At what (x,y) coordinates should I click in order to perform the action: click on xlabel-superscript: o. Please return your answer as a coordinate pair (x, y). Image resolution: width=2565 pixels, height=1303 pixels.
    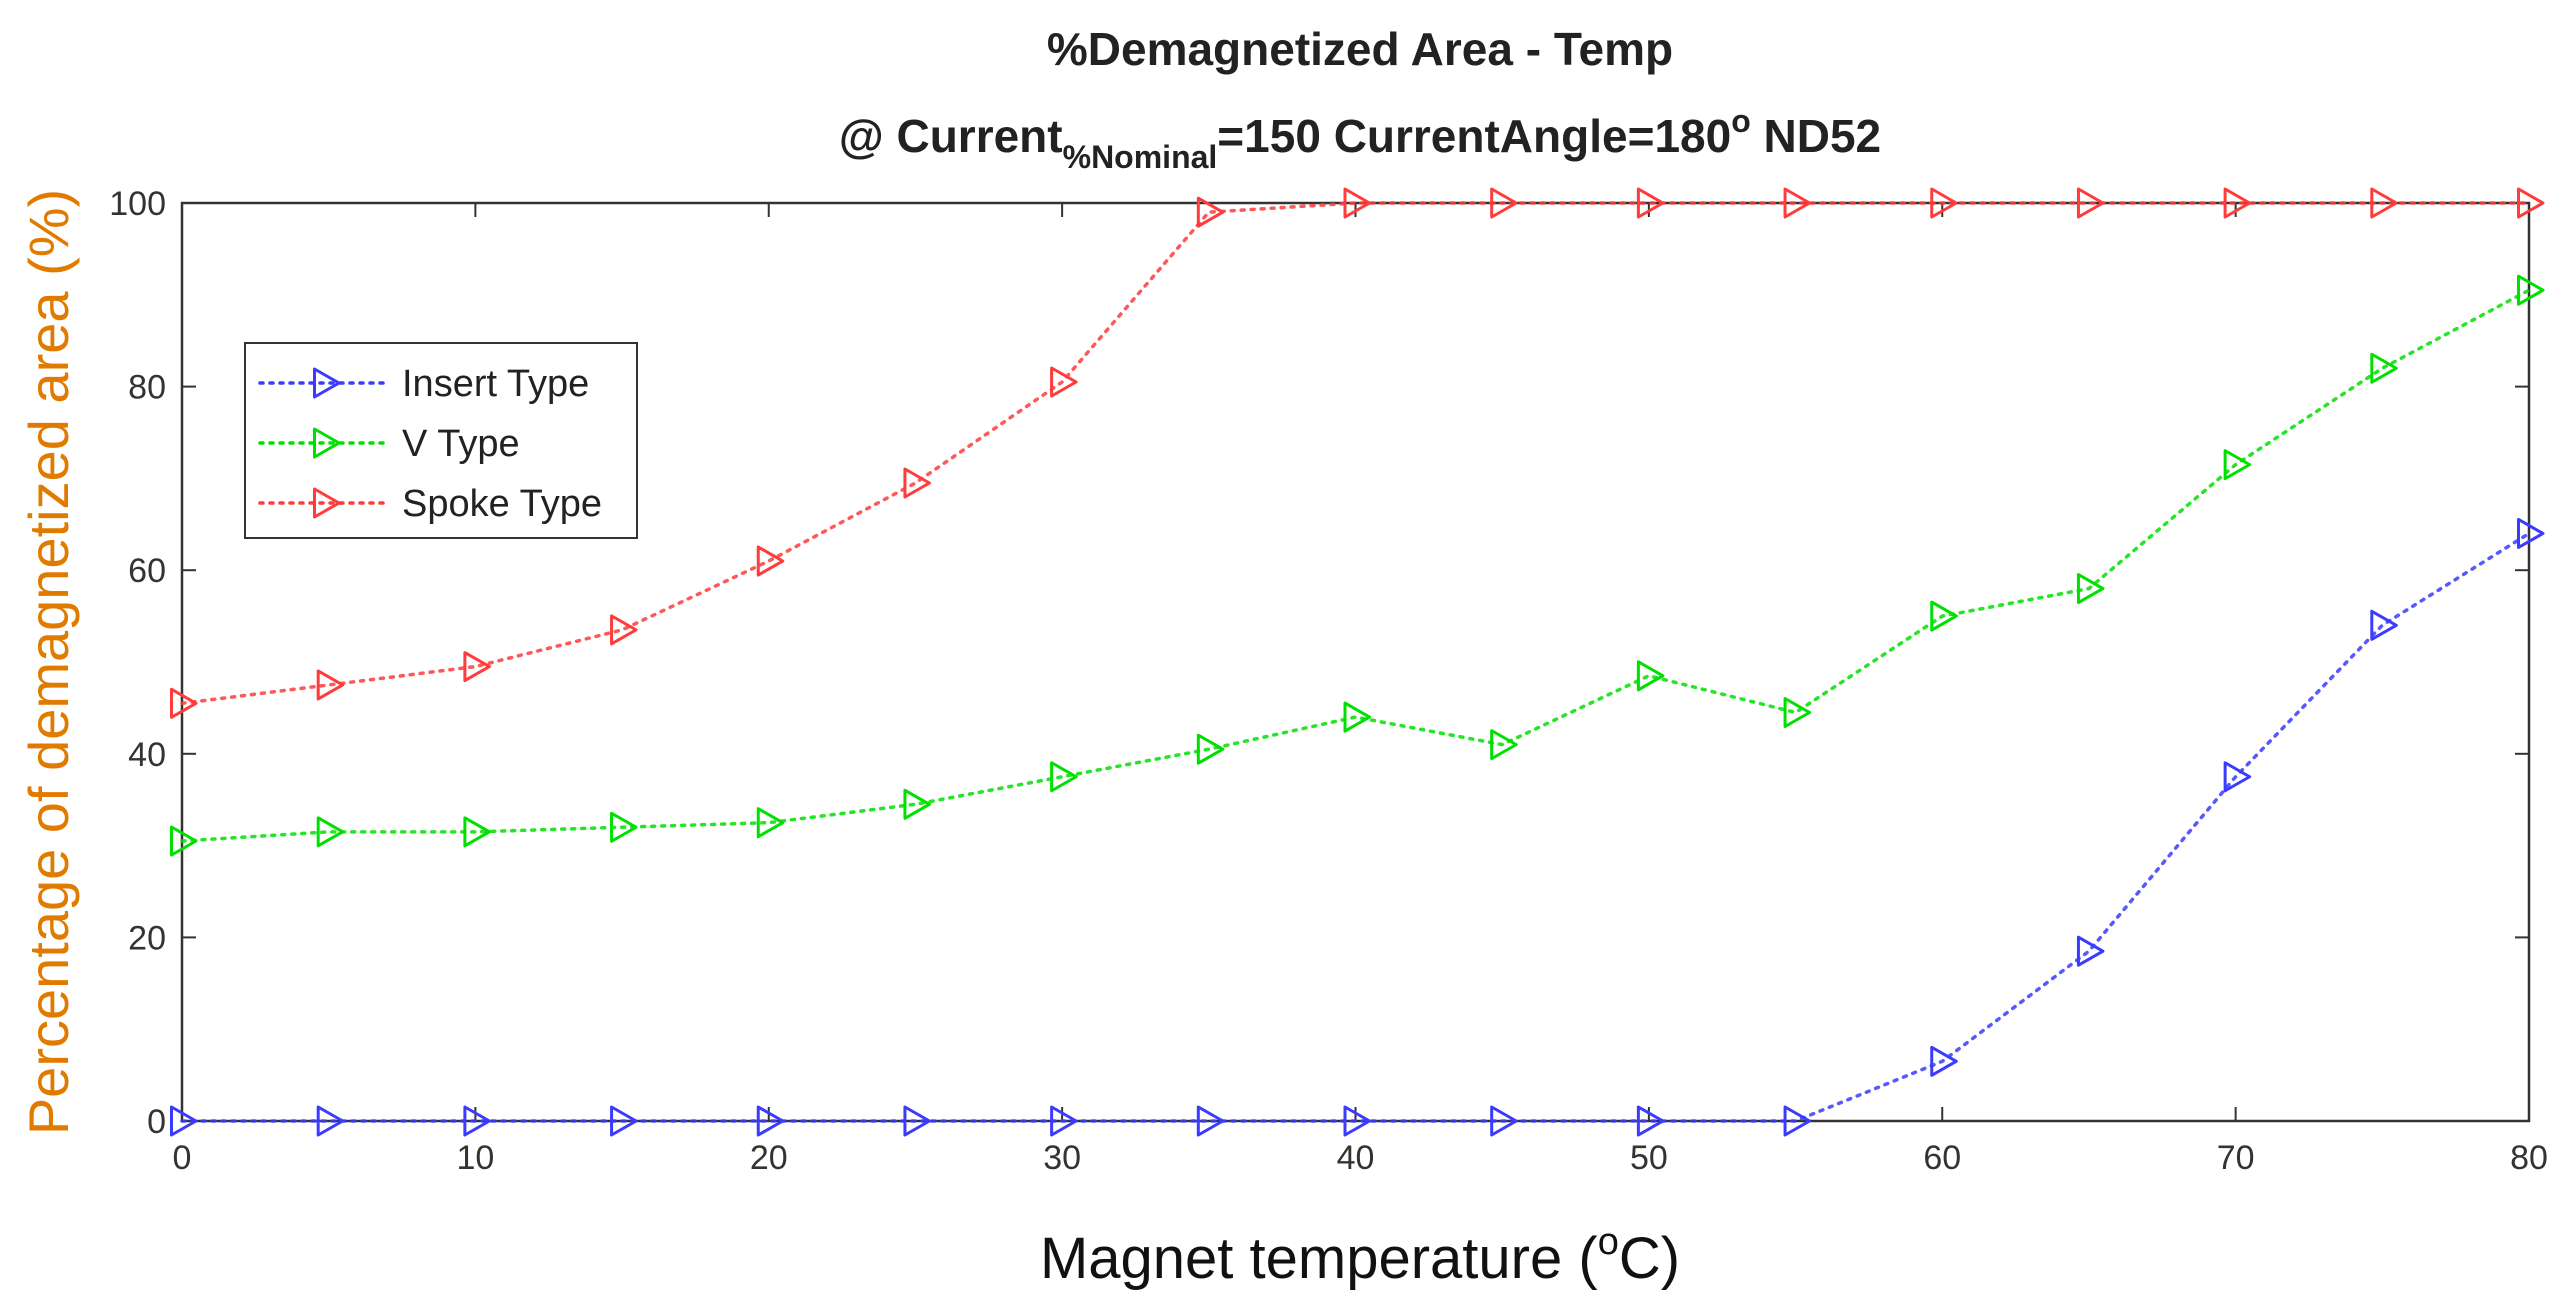
    Looking at the image, I should click on (1608, 1242).